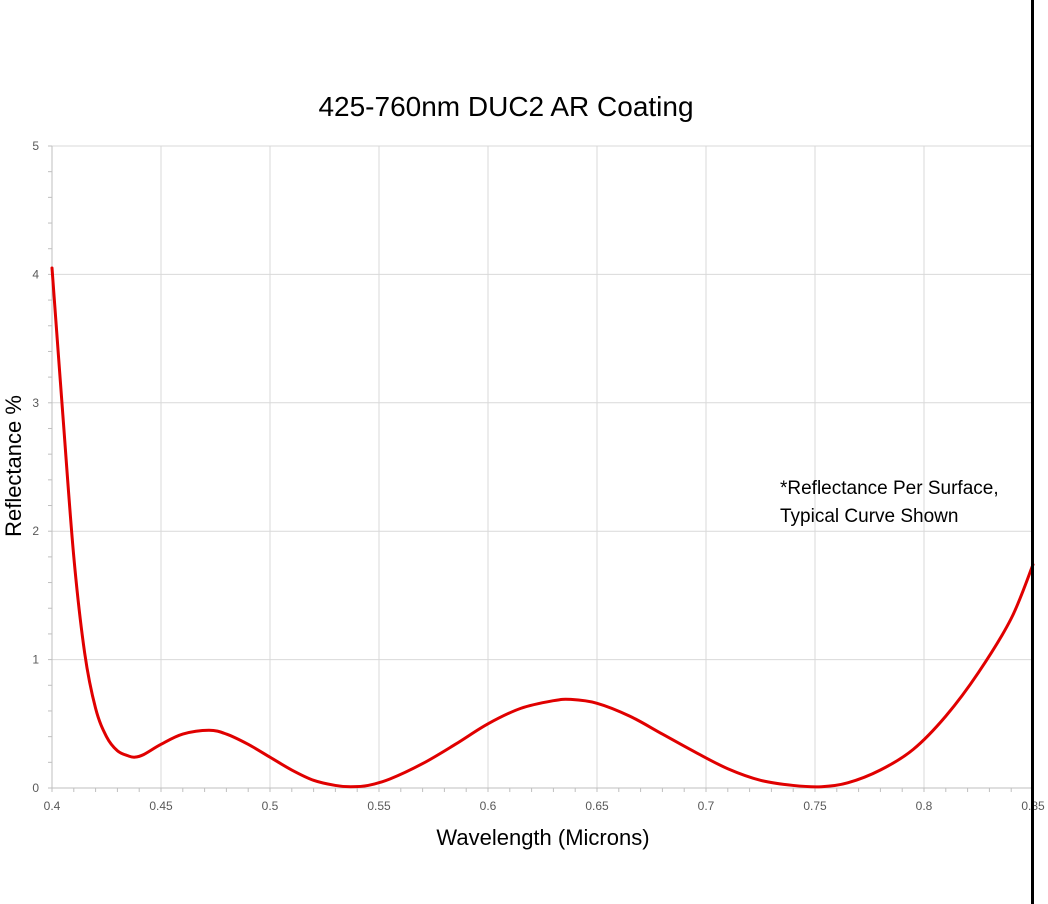  I want to click on annotation-line-2: Typical Curve Shown, so click(869, 516).